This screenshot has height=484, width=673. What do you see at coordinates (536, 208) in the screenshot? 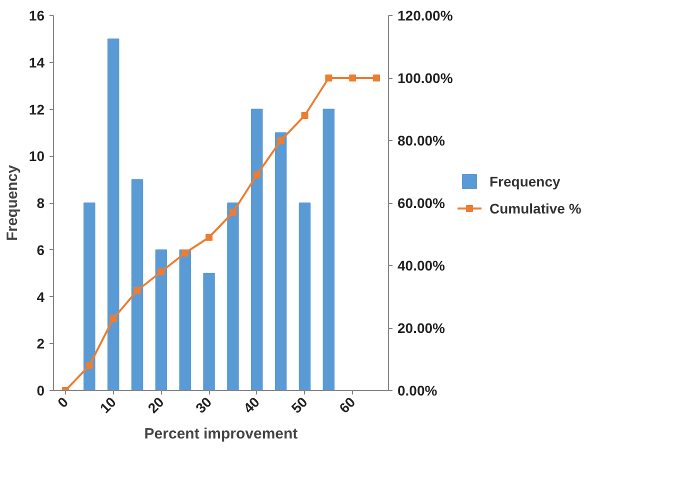
I see `legend-label: Cumulative %` at bounding box center [536, 208].